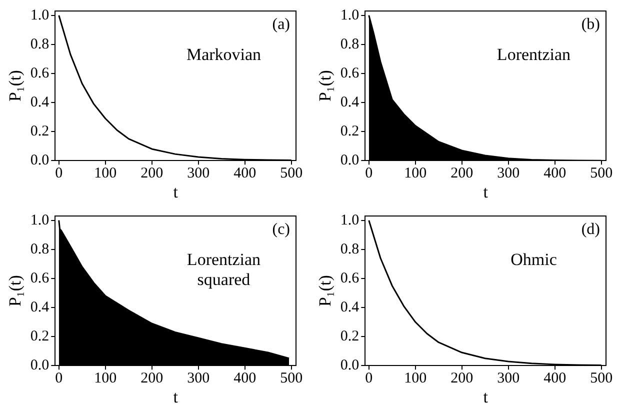  What do you see at coordinates (534, 54) in the screenshot?
I see `annotation: Lorentzian` at bounding box center [534, 54].